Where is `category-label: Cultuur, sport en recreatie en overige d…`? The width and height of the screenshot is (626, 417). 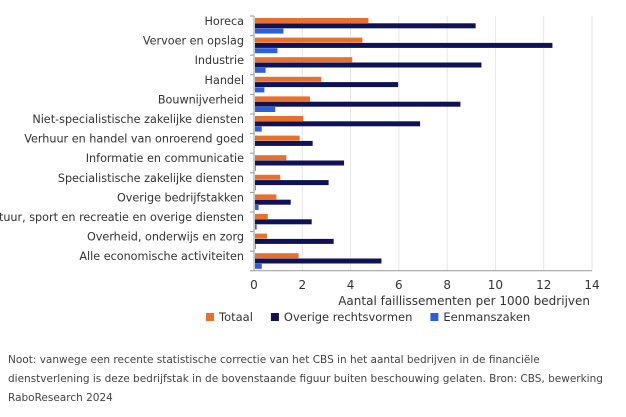 category-label: Cultuur, sport en recreatie en overige d… is located at coordinates (122, 217).